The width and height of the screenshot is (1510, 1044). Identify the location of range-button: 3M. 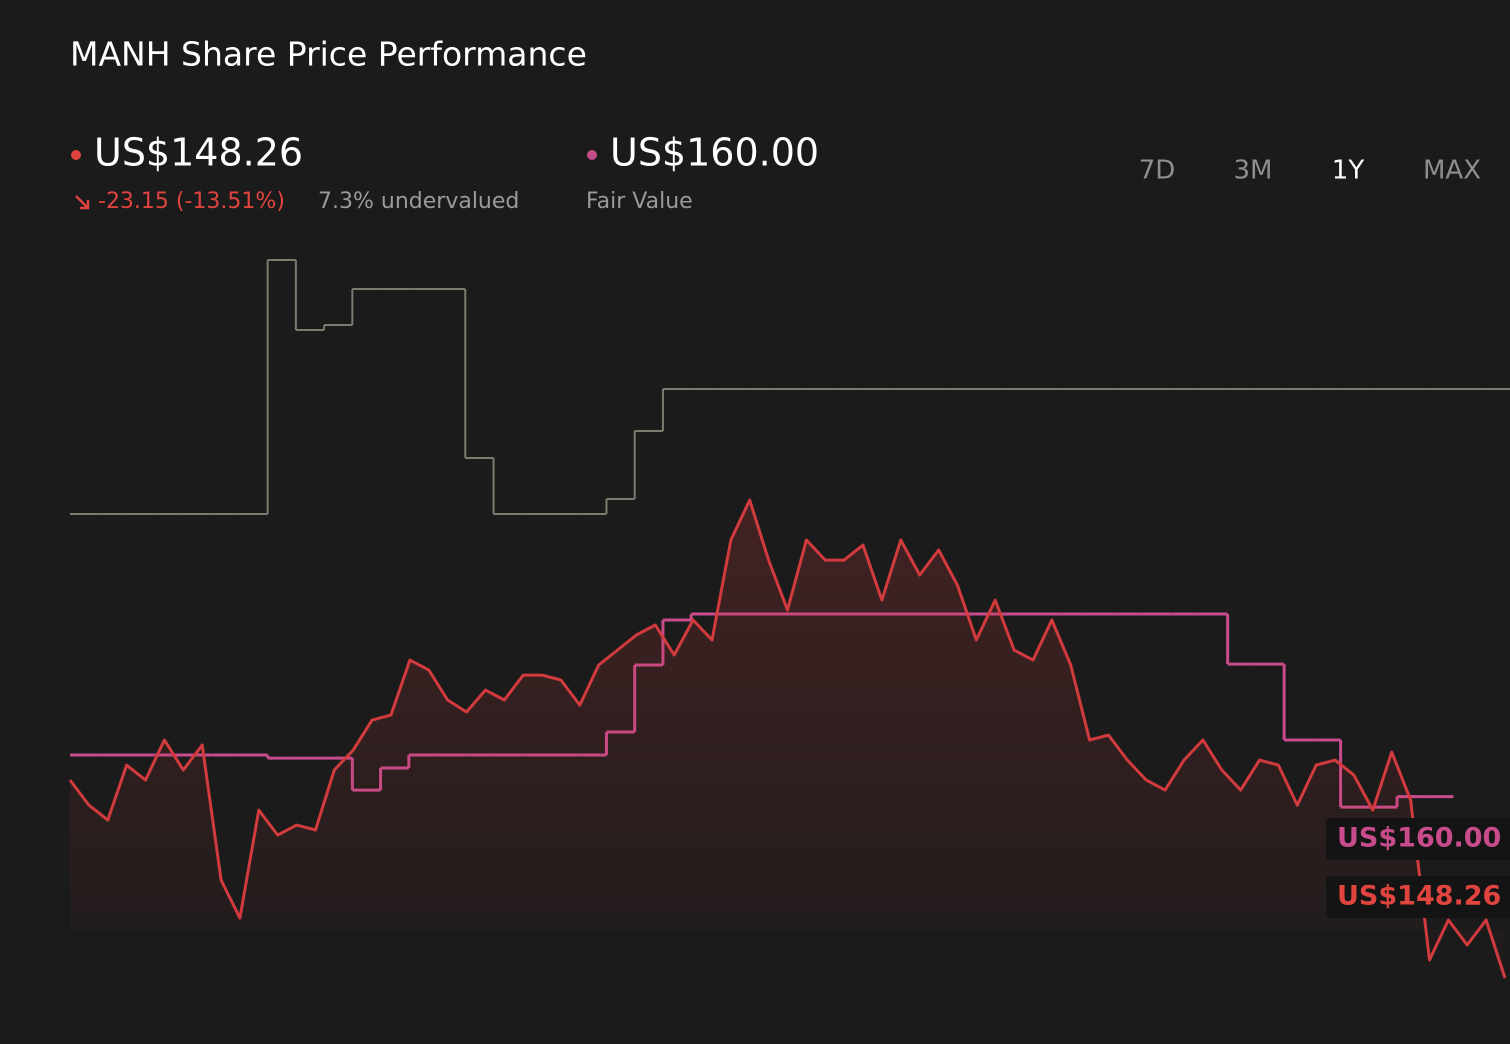
(1253, 171).